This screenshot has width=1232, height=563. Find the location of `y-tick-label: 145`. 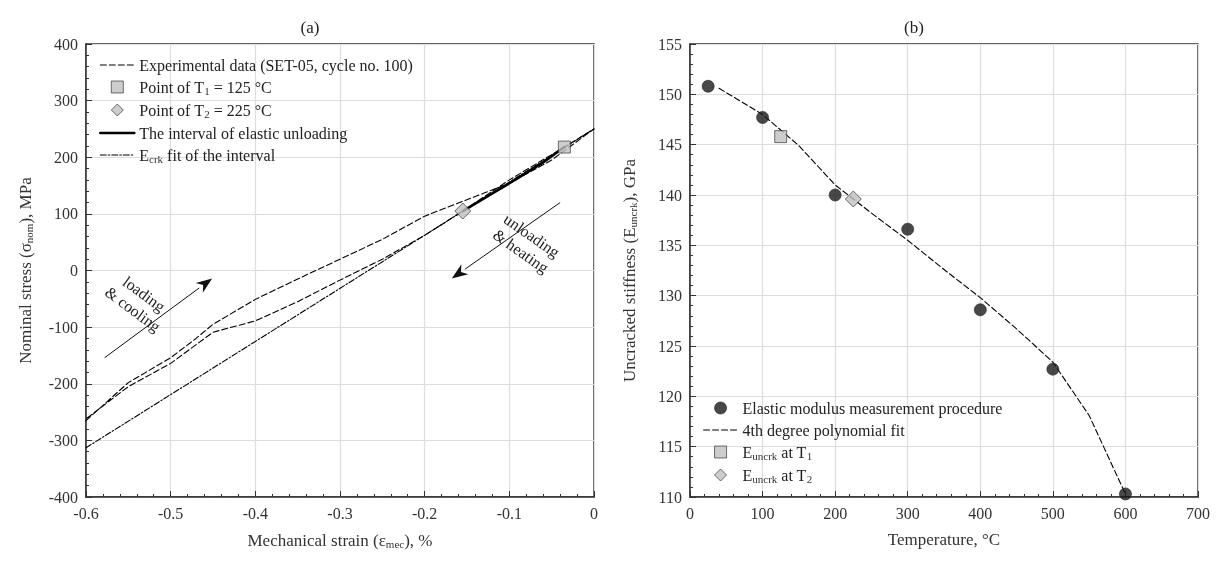

y-tick-label: 145 is located at coordinates (670, 145).